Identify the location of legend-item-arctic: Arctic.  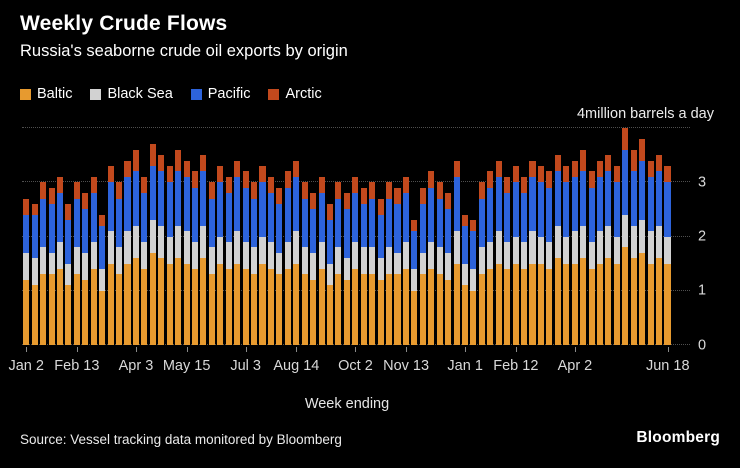
(295, 94).